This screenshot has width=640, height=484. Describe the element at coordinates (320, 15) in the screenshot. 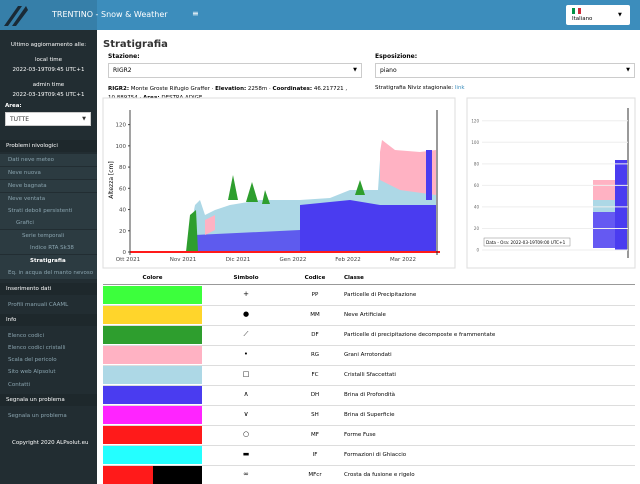

I see `top-bar` at that location.